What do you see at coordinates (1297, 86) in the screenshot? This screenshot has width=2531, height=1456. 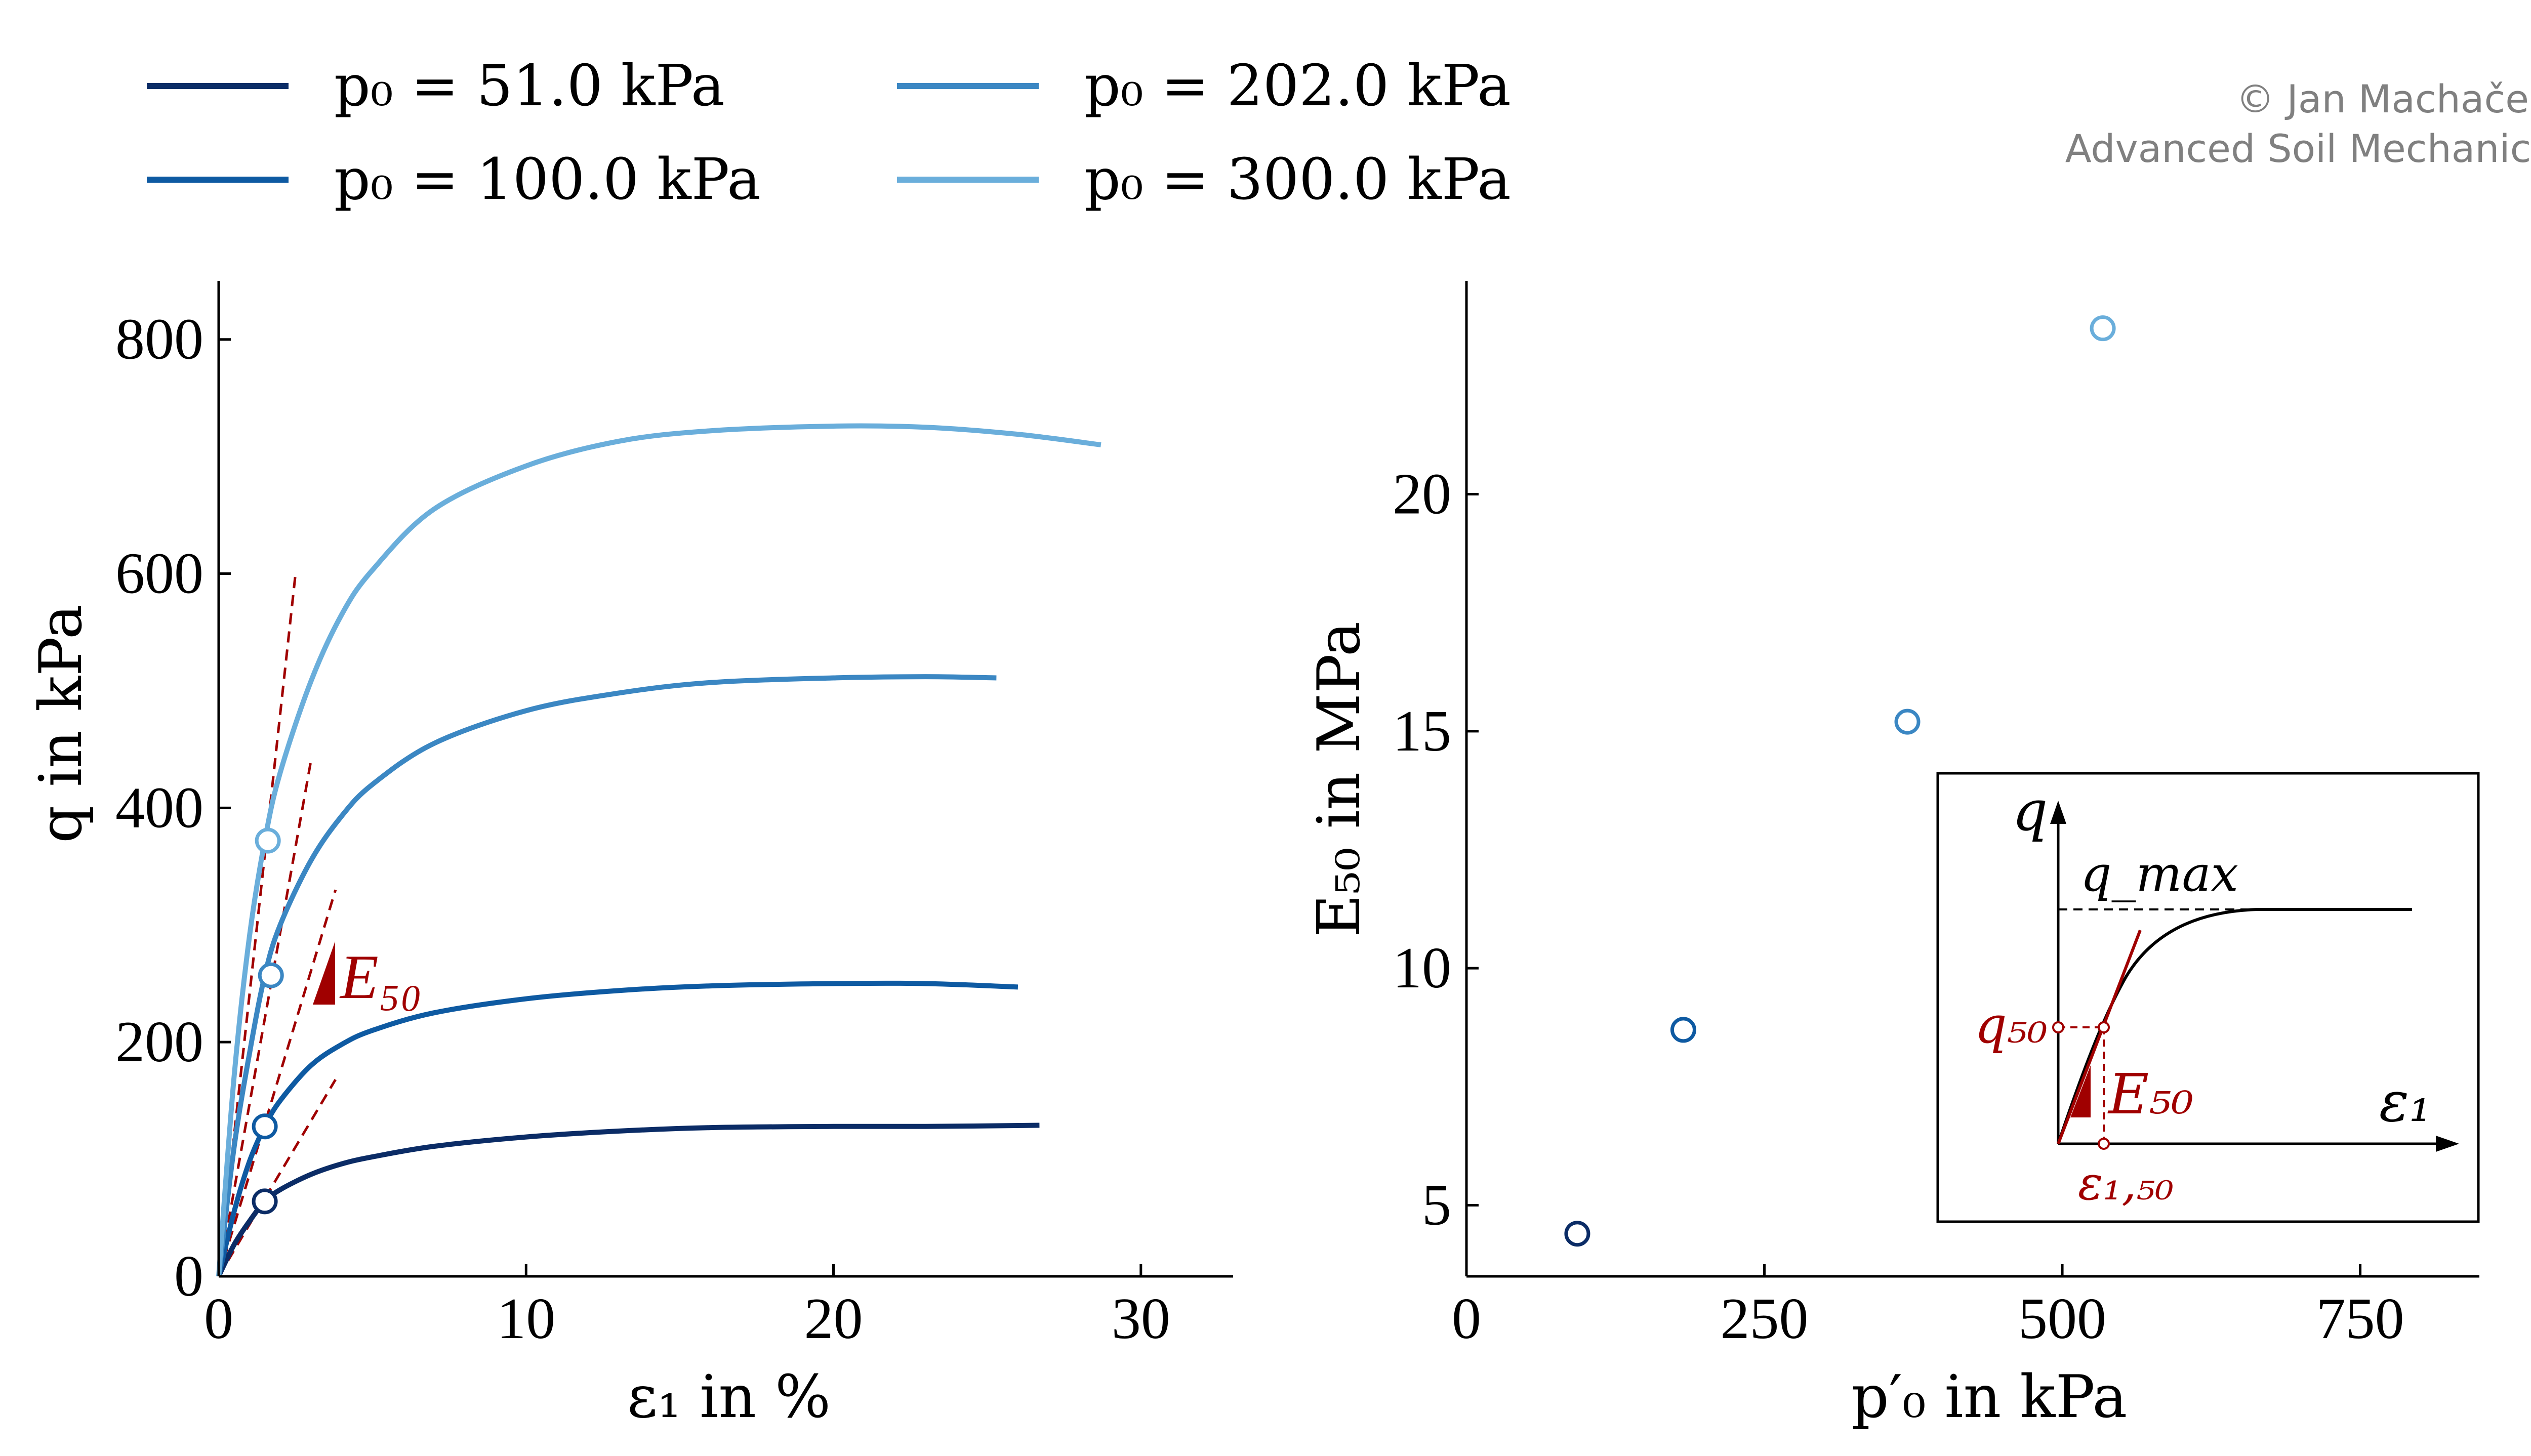 I see `legend-label-2: p₀ = 202.0 kPa` at bounding box center [1297, 86].